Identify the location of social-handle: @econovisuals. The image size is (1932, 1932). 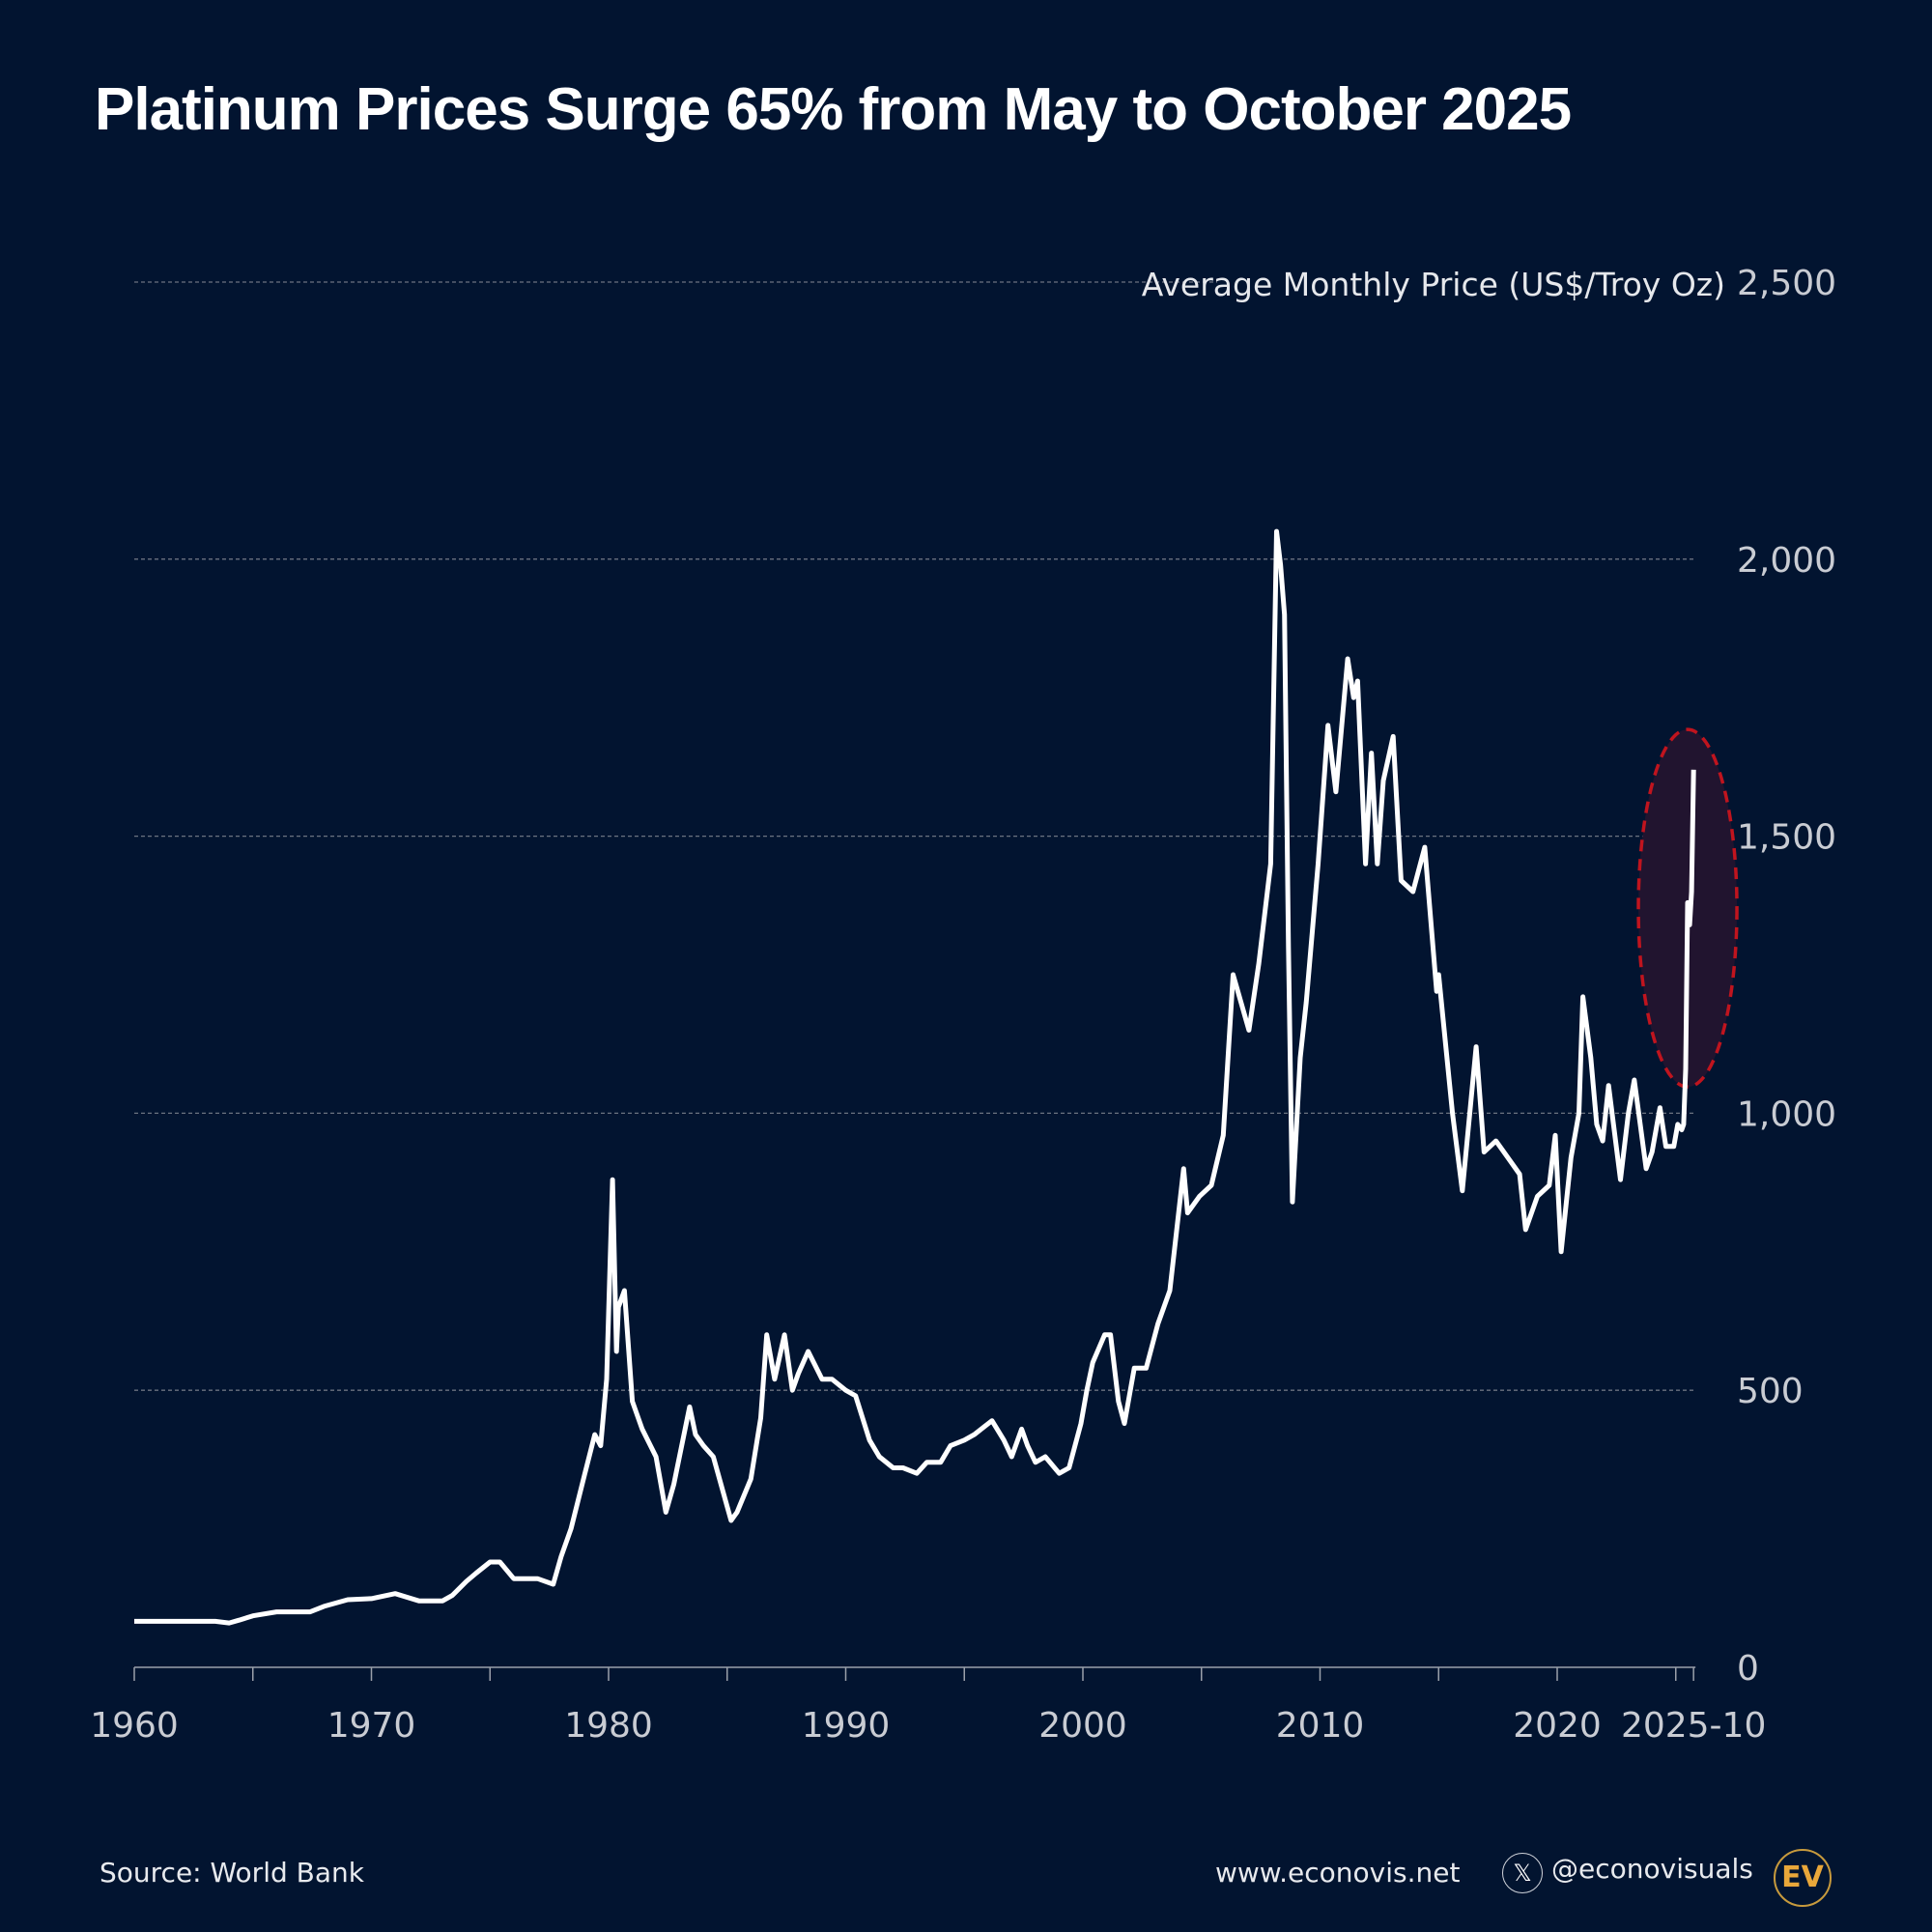
(1652, 1869).